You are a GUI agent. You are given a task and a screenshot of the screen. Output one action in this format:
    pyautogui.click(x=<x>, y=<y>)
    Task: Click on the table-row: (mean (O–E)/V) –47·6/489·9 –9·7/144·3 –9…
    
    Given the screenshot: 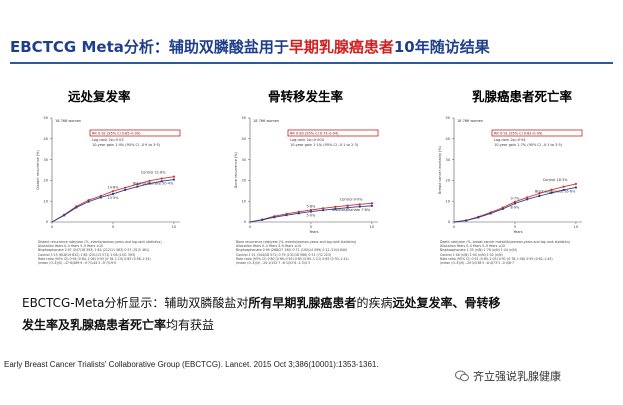 What is the action you would take?
    pyautogui.click(x=77, y=263)
    